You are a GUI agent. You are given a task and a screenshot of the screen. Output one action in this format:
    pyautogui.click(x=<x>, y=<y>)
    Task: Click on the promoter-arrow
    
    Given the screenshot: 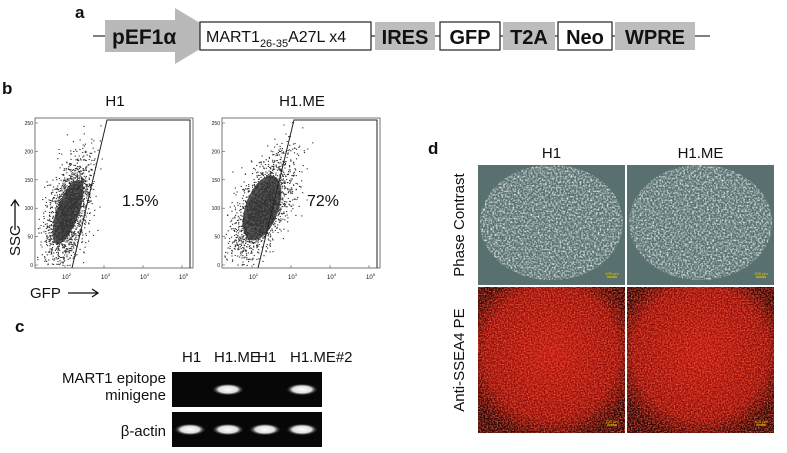 What is the action you would take?
    pyautogui.click(x=163, y=36)
    